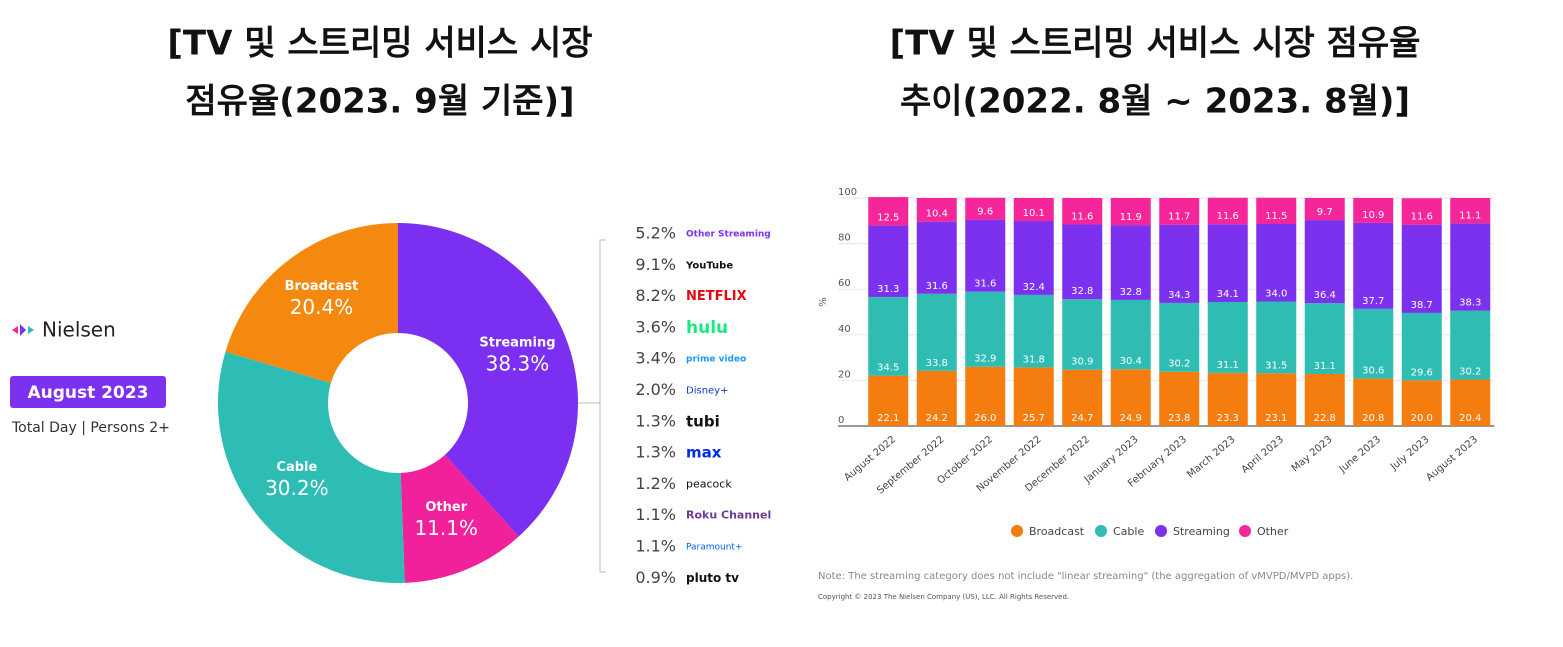 This screenshot has width=1563, height=647. I want to click on bar-value: 23.8, so click(1179, 418).